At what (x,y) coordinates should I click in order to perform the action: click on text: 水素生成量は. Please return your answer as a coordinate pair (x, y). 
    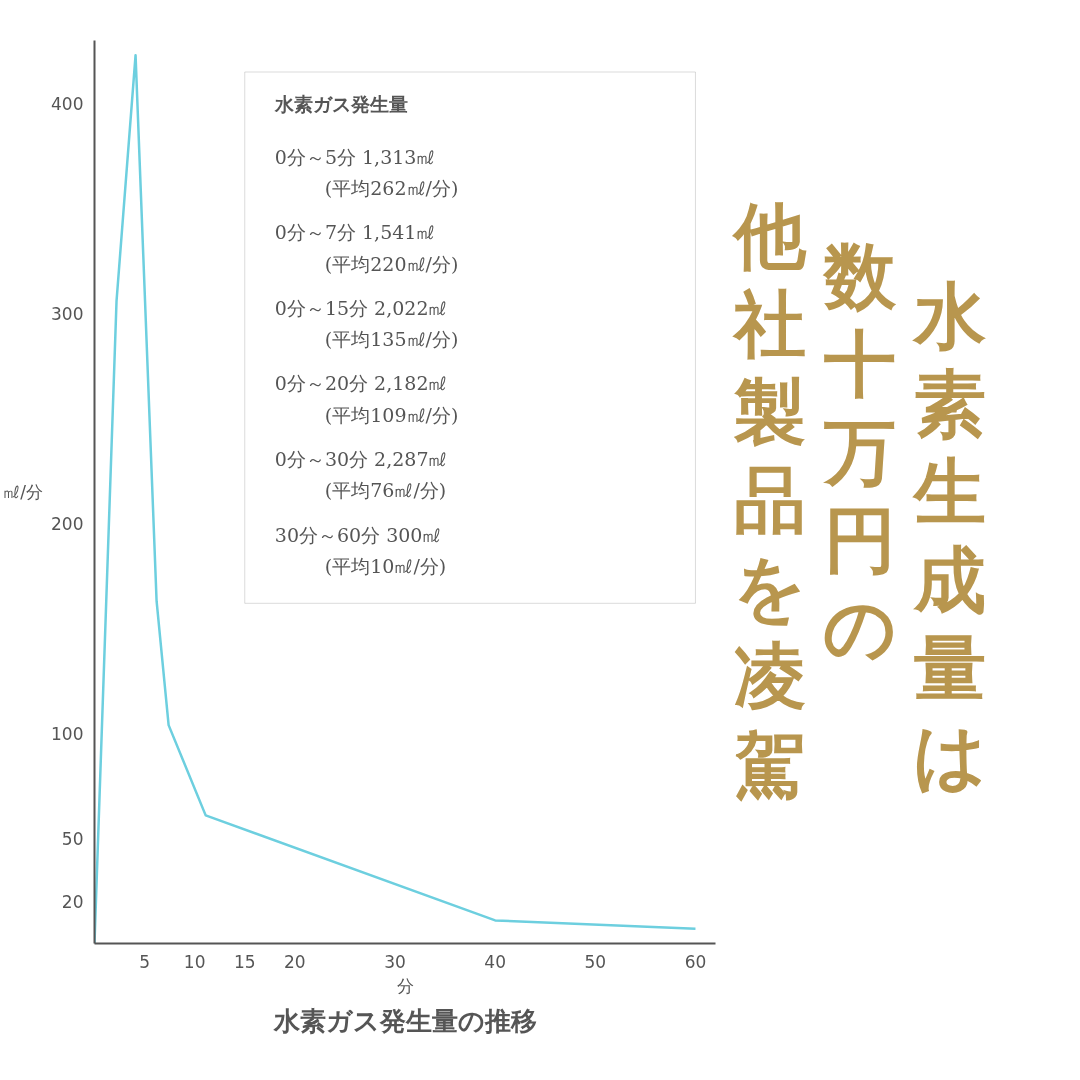
    Looking at the image, I should click on (950, 536).